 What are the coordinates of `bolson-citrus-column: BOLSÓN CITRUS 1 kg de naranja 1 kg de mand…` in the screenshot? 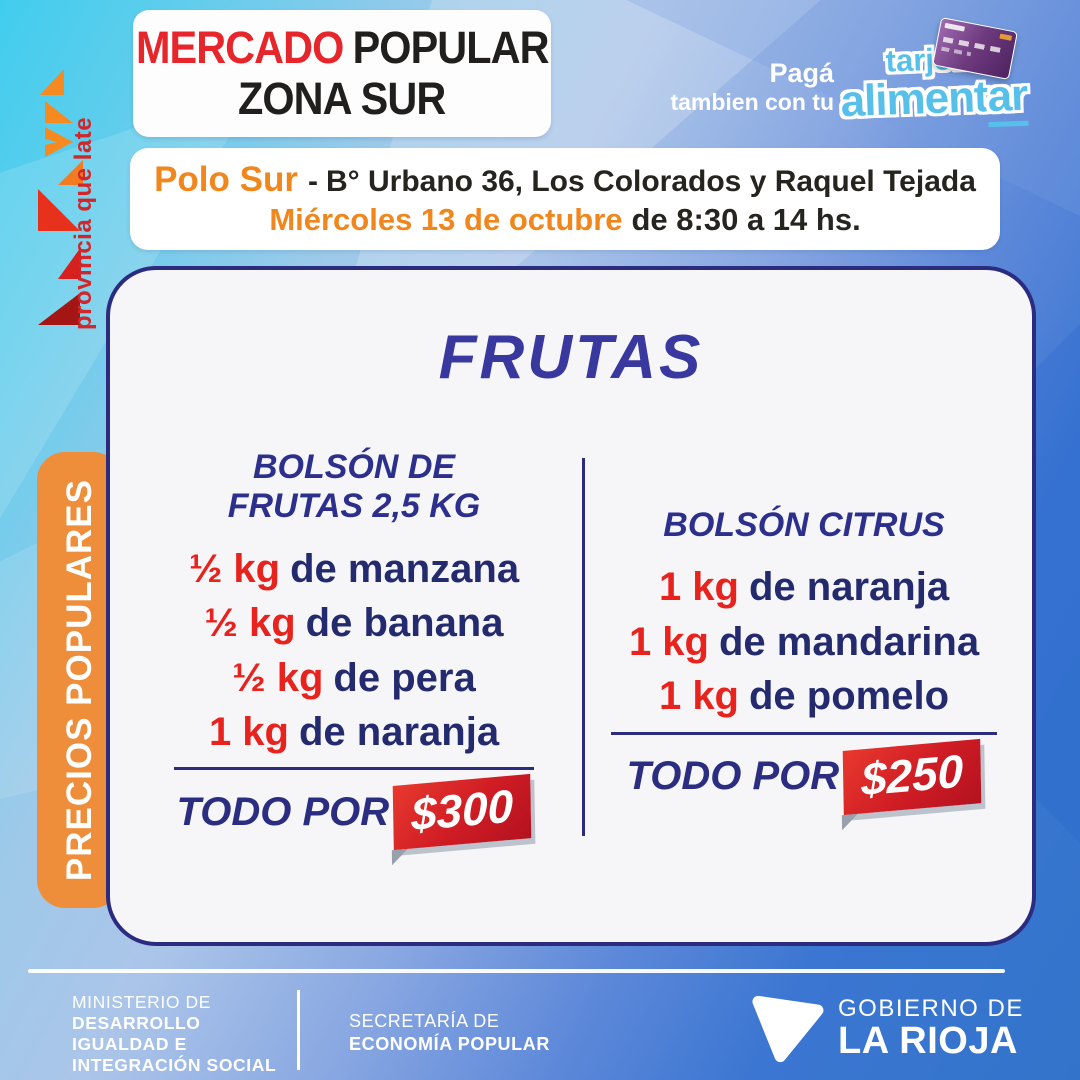 It's located at (804, 660).